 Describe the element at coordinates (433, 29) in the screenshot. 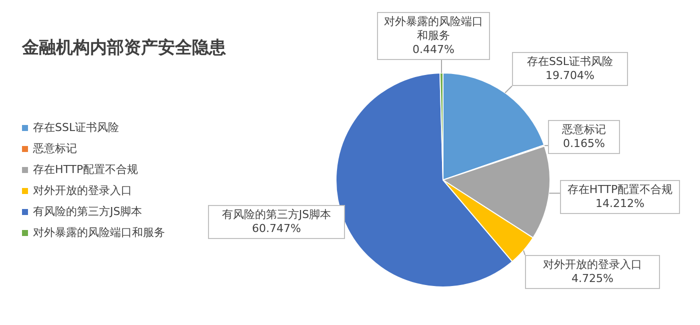

I see `slice-label: 对外暴露的风险端口和服务` at that location.